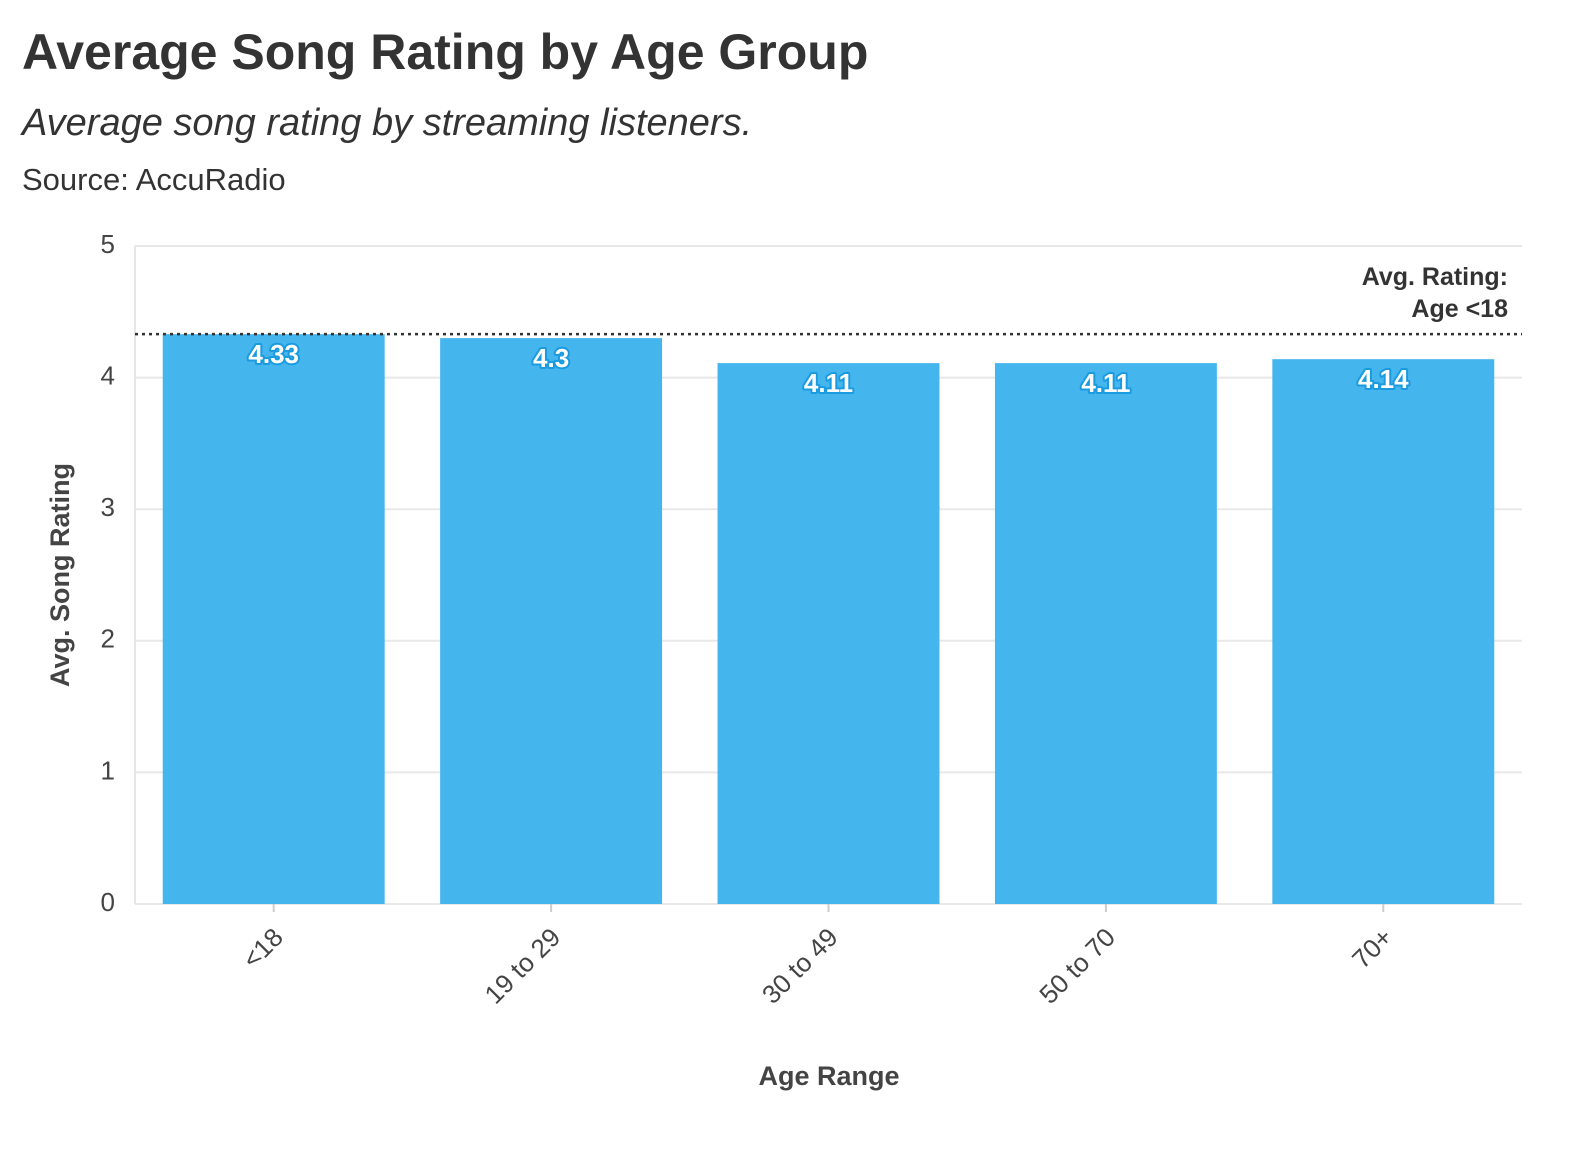 This screenshot has height=1150, width=1588. Describe the element at coordinates (1435, 277) in the screenshot. I see `reference-label: Avg. Rating:` at that location.